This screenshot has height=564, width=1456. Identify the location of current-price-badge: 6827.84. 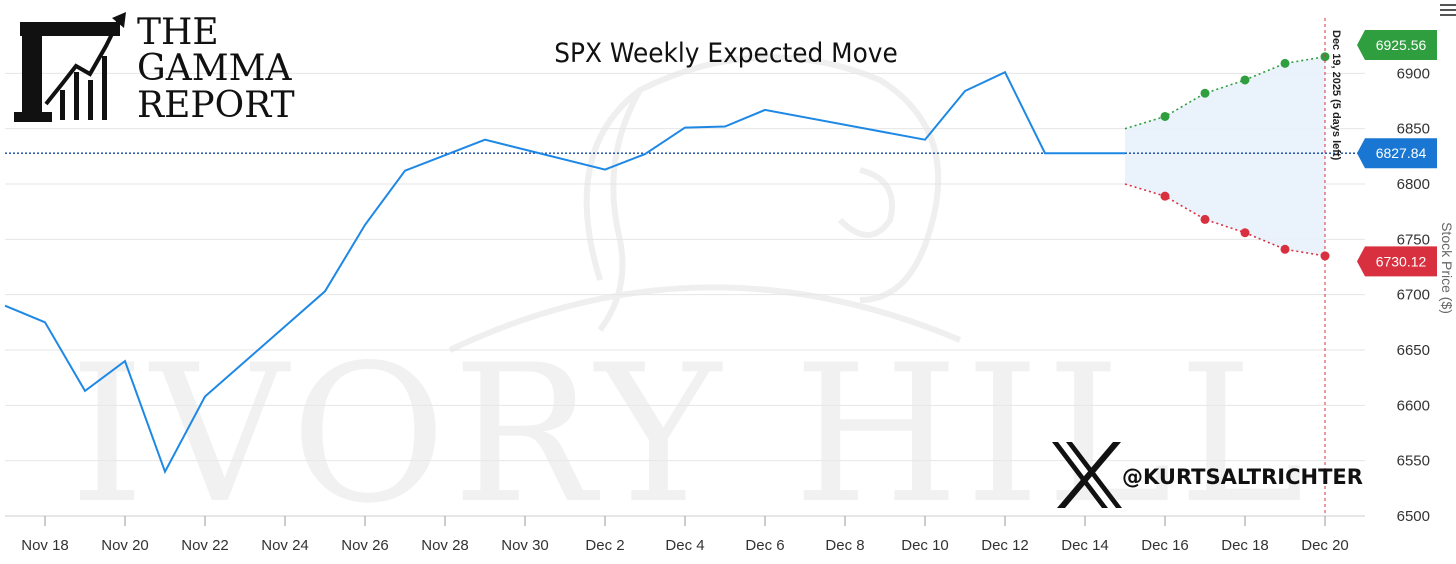
(1397, 153).